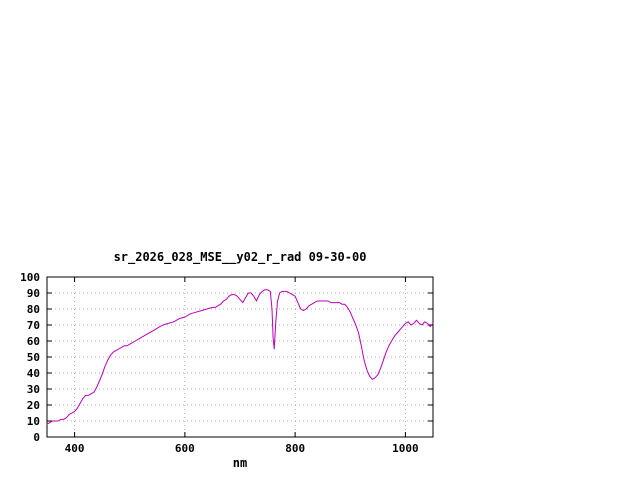  I want to click on x-tick-label: 1000, so click(405, 448).